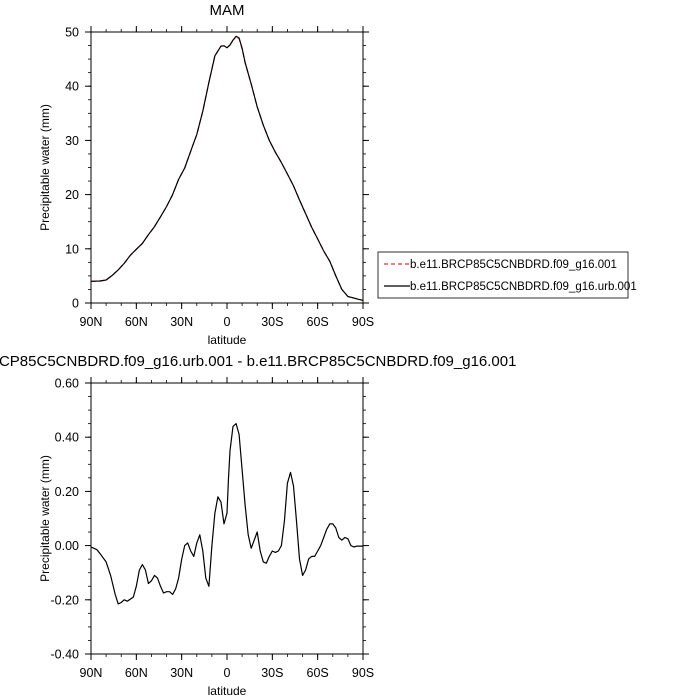 The height and width of the screenshot is (700, 700). What do you see at coordinates (72, 195) in the screenshot?
I see `y-tick-label: 20` at bounding box center [72, 195].